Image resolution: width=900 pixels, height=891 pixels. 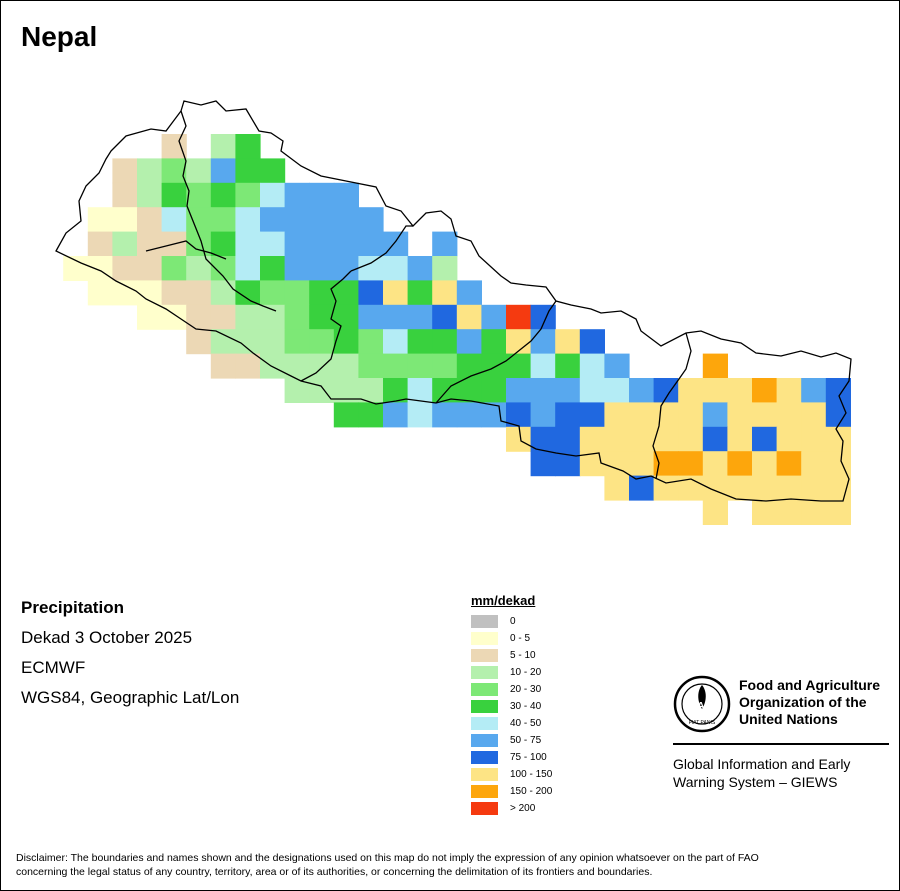 I want to click on legend-title: mm/dekad, so click(x=503, y=600).